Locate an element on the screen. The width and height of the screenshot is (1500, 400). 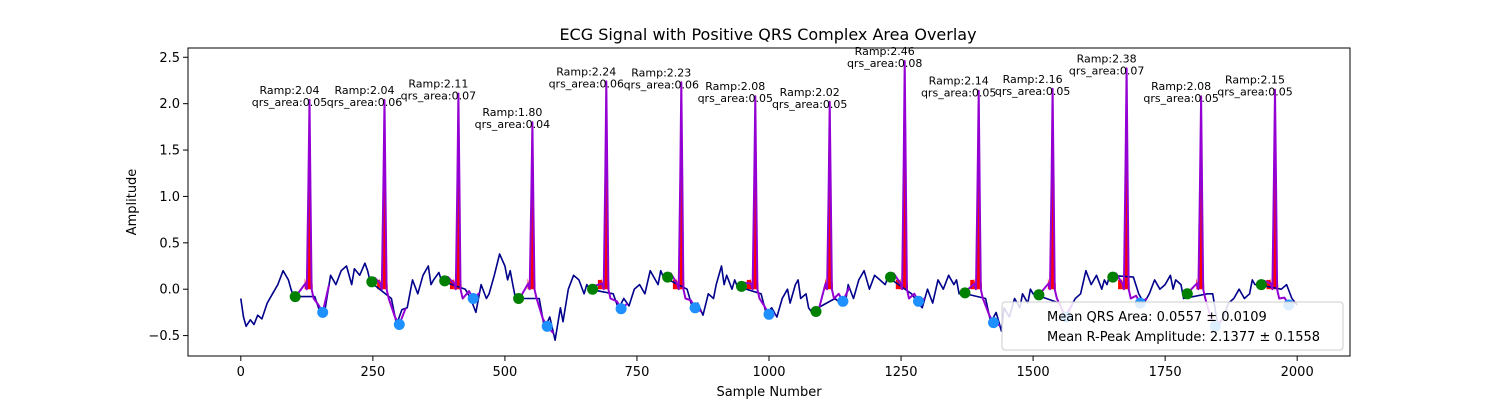
beat-label-qrs-area-2: qrs_area:0.06 is located at coordinates (364, 102).